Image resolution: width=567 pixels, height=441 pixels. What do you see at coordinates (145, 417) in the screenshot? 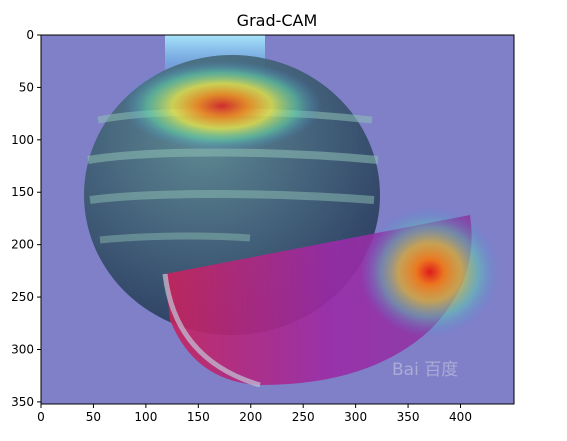
I see `x-tick-label: 100` at bounding box center [145, 417].